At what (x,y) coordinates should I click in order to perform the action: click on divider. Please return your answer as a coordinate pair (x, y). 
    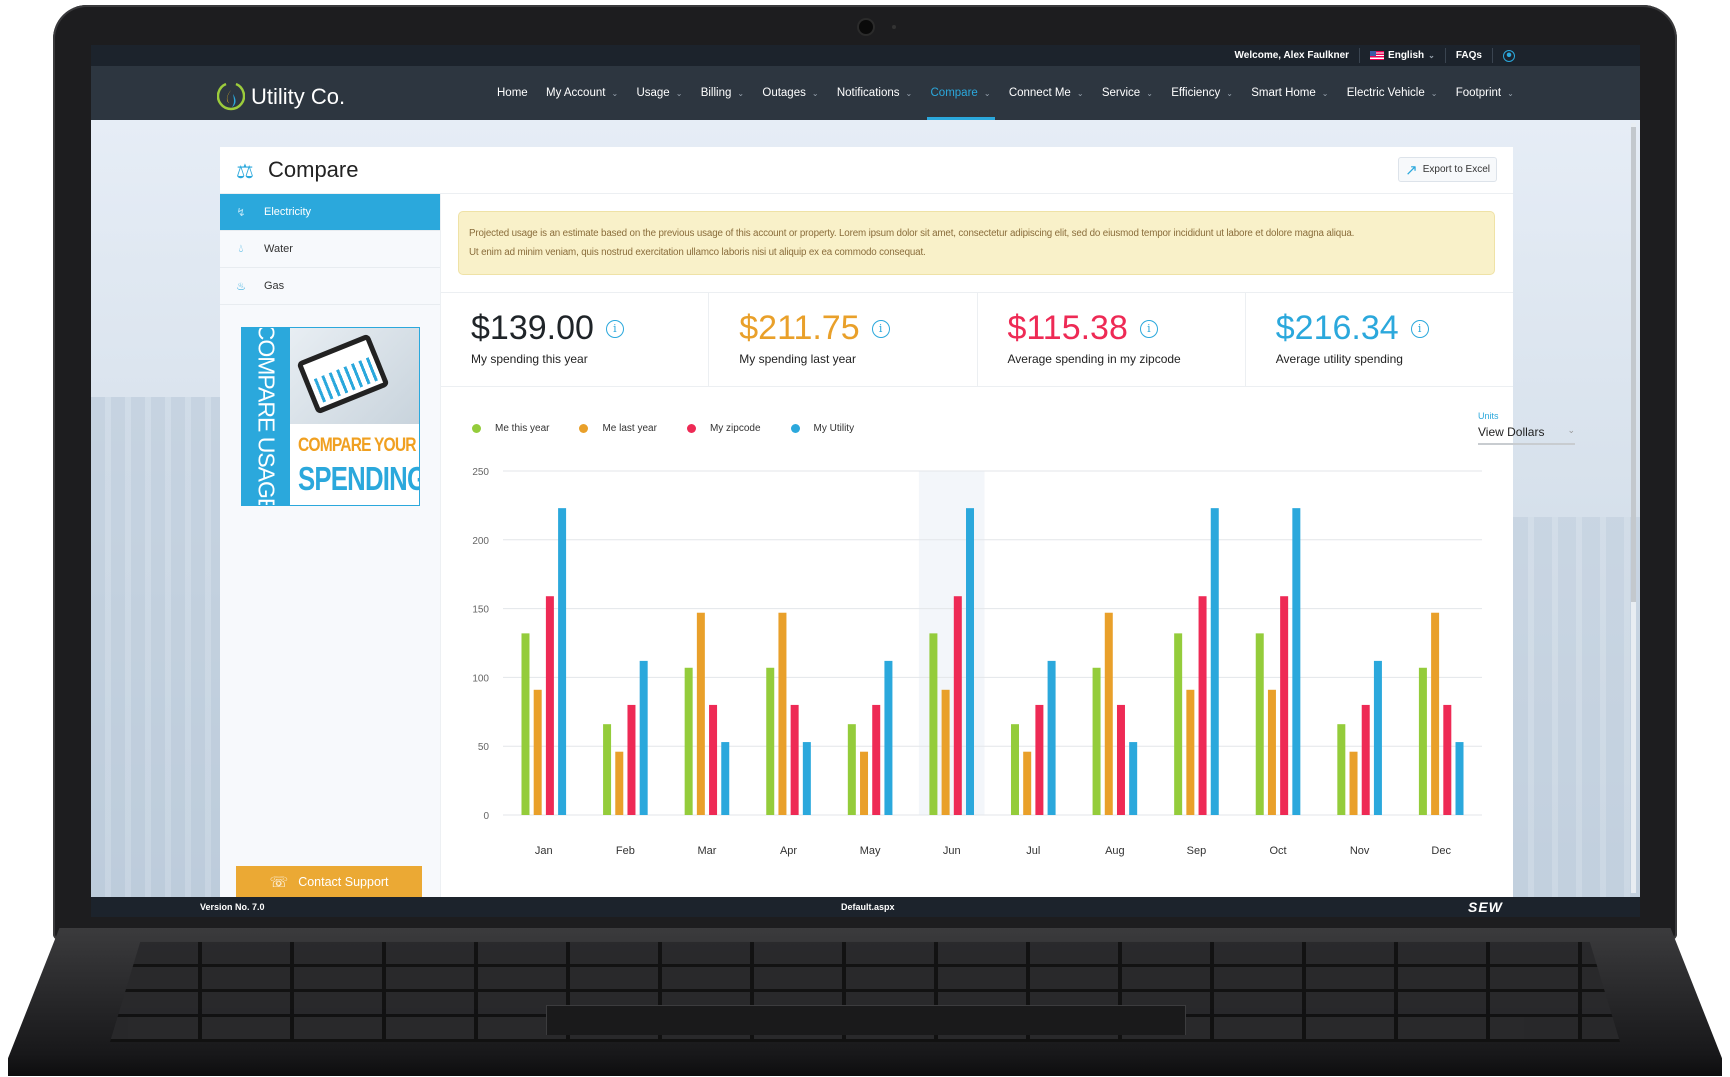
    Looking at the image, I should click on (1492, 55).